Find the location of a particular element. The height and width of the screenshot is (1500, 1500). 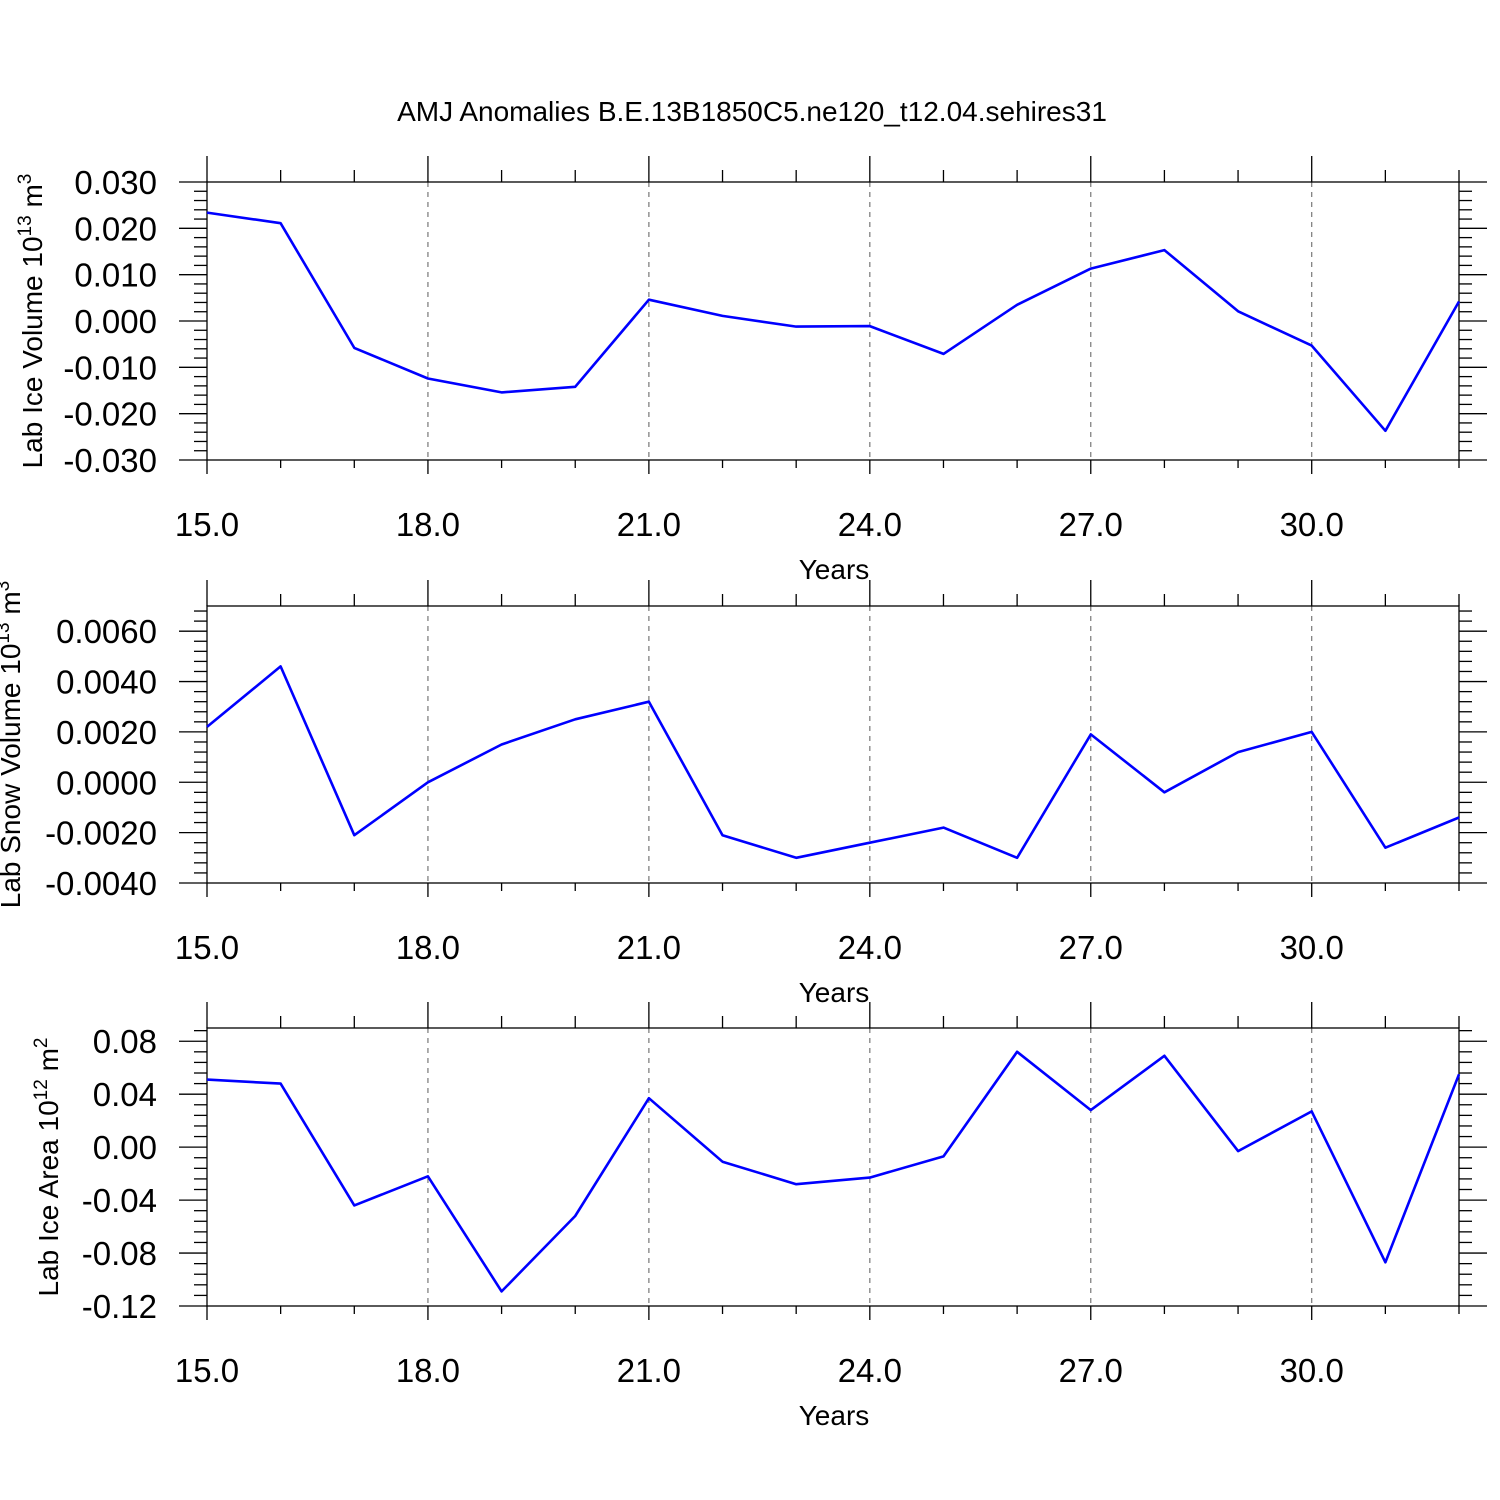

y-tick-label: 0.030 is located at coordinates (115, 182).